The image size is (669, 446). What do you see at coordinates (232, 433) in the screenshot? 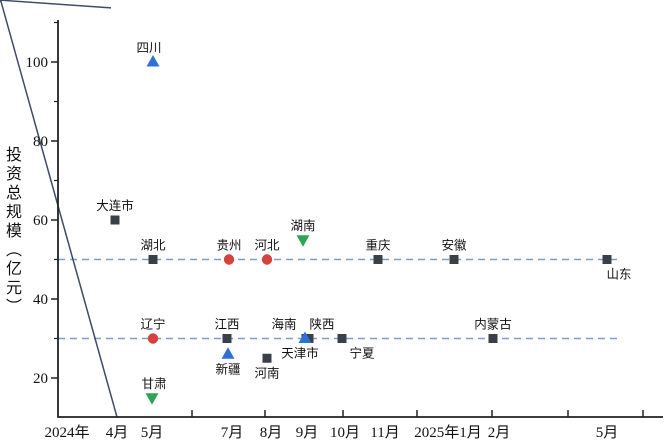
I see `x-tick-label: 7月` at bounding box center [232, 433].